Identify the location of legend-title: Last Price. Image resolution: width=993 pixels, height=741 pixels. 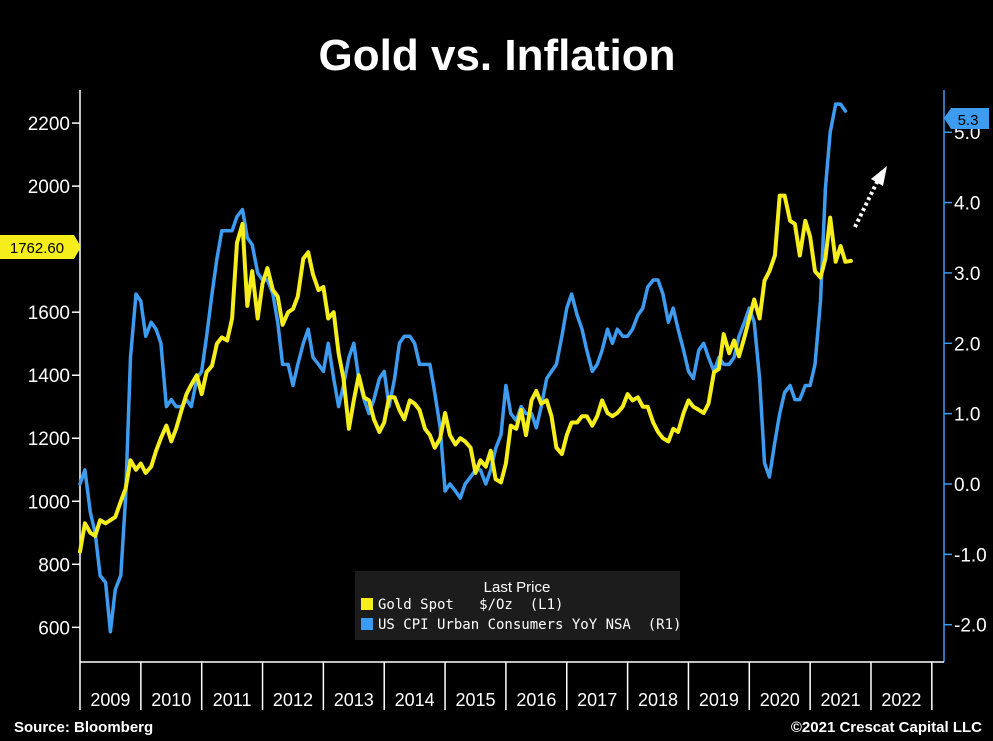
(517, 587).